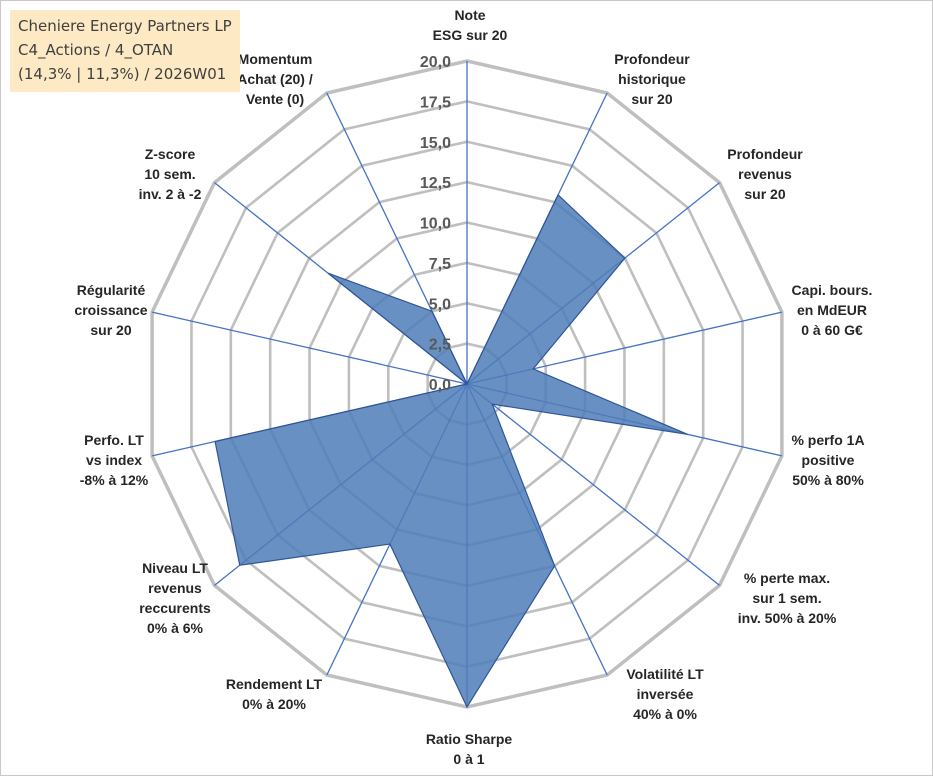  Describe the element at coordinates (440, 304) in the screenshot. I see `tick-label: 5,0` at that location.